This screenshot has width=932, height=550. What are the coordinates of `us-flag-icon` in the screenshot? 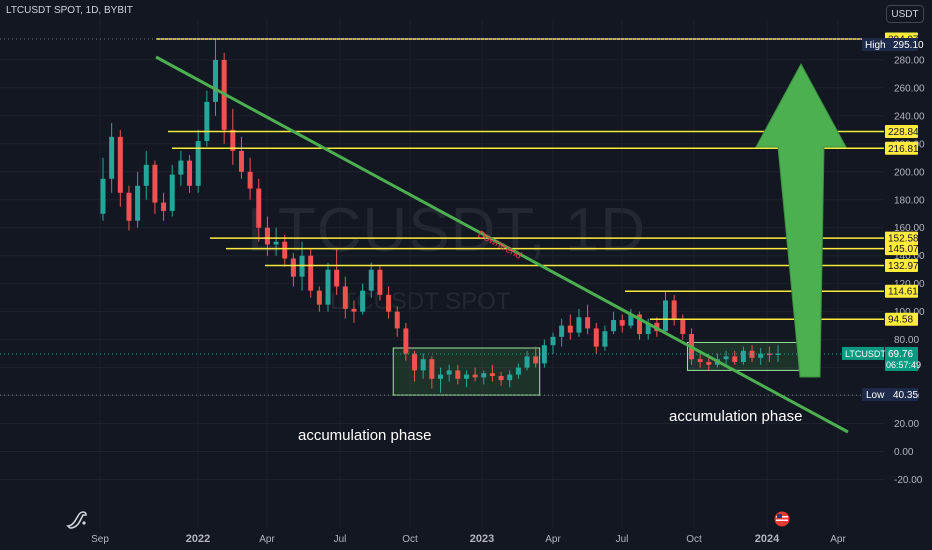 It's located at (782, 519).